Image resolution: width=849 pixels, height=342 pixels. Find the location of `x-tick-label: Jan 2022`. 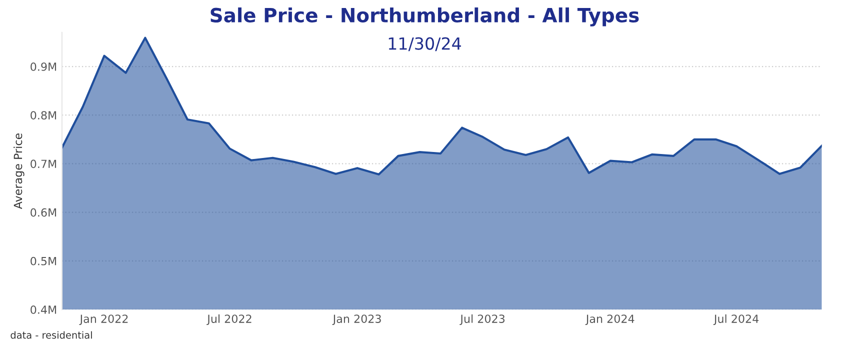

x-tick-label: Jan 2022 is located at coordinates (103, 320).